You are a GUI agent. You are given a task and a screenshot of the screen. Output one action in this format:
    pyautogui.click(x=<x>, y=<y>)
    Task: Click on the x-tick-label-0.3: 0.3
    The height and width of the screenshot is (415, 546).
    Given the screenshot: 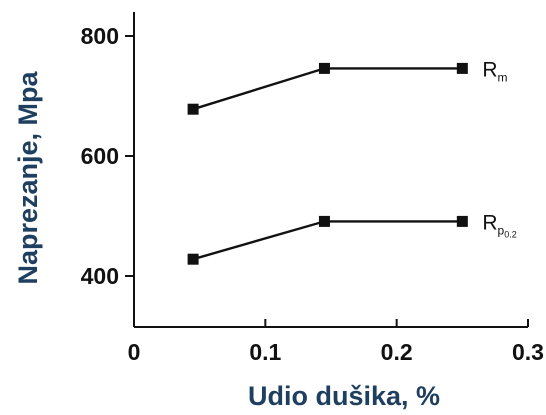 What is the action you would take?
    pyautogui.click(x=528, y=352)
    